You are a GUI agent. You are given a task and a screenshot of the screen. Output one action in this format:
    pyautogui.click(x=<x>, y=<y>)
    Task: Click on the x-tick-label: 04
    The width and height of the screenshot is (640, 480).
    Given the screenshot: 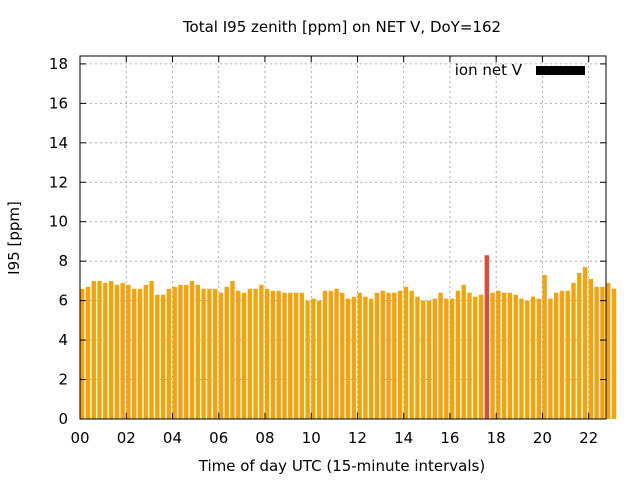 What is the action you would take?
    pyautogui.click(x=172, y=438)
    